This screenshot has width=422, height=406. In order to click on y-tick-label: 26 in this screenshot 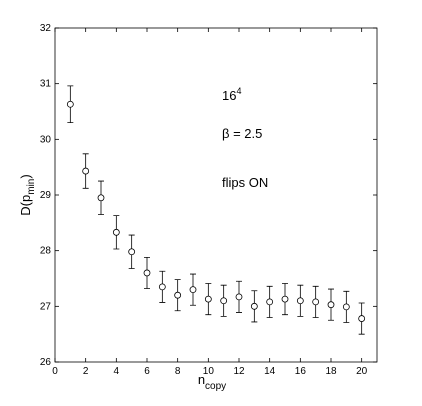, I will do `click(46, 362)`.